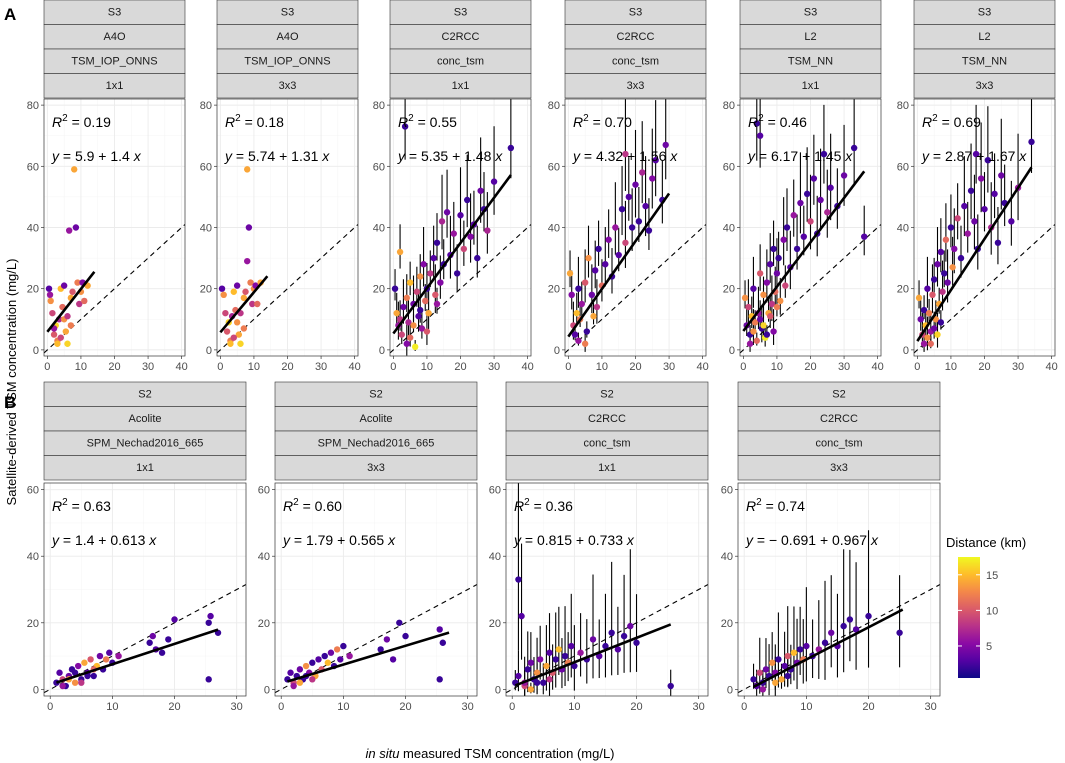  Describe the element at coordinates (984, 61) in the screenshot. I see `facet-strip-label: TSM_NN` at that location.